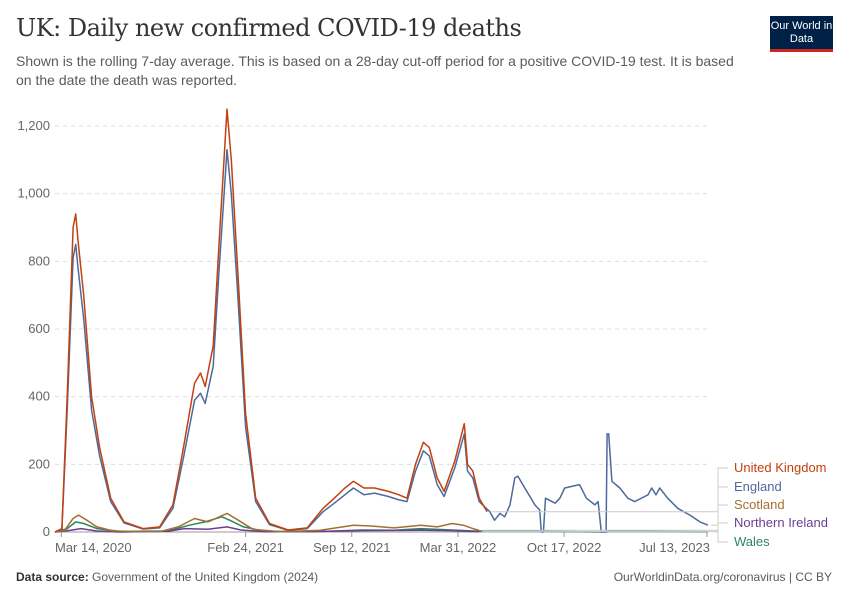 The image size is (850, 600). What do you see at coordinates (39, 260) in the screenshot?
I see `y-tick-label: 800` at bounding box center [39, 260].